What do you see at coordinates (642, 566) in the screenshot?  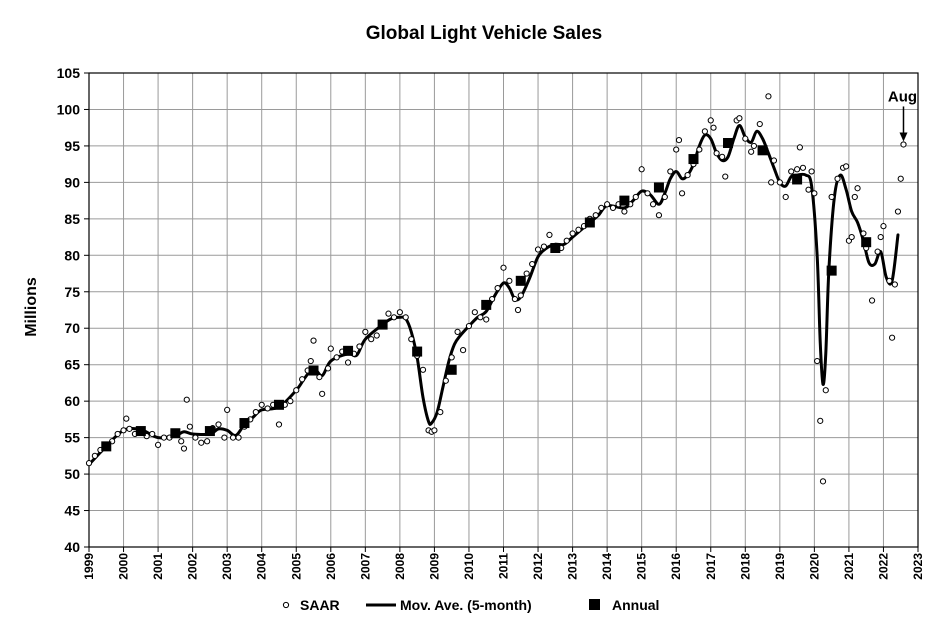 I see `x-tick-label: 2015` at bounding box center [642, 566].